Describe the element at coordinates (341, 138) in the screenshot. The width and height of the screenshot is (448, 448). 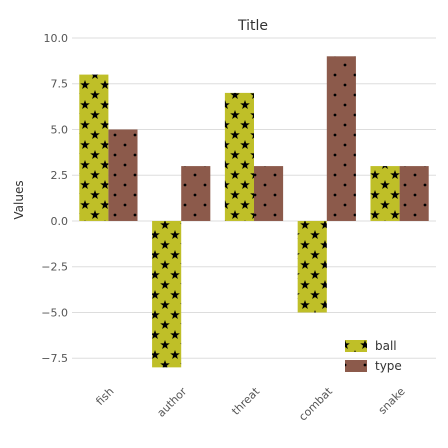
I see `bar-type-combat` at that location.